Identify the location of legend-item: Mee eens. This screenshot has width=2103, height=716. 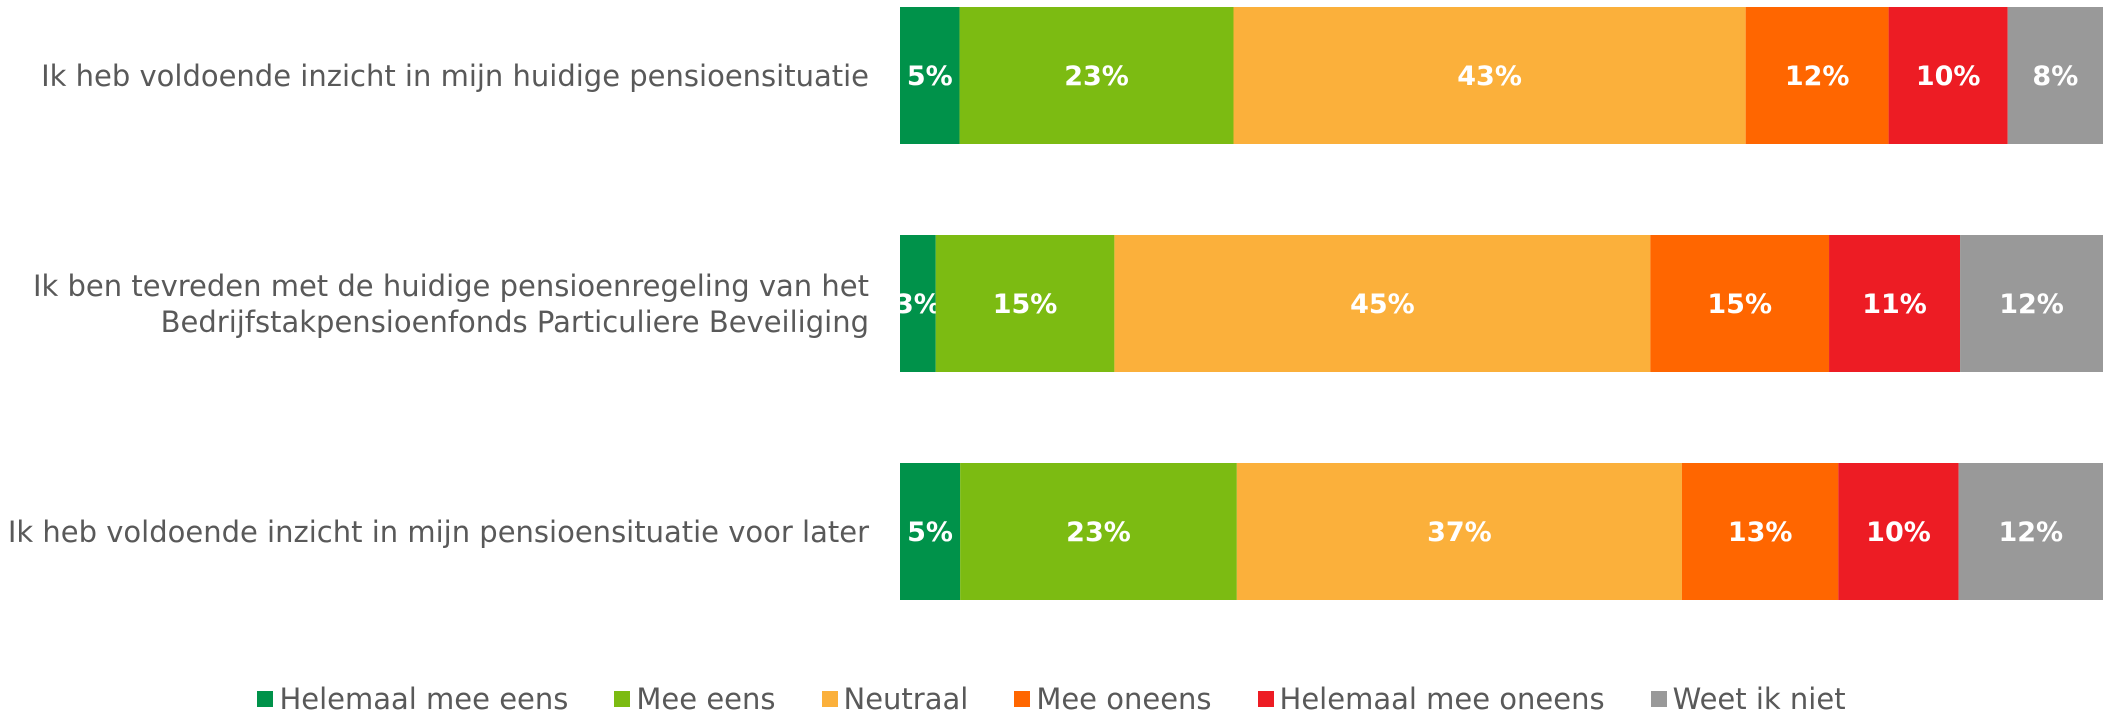
(695, 699).